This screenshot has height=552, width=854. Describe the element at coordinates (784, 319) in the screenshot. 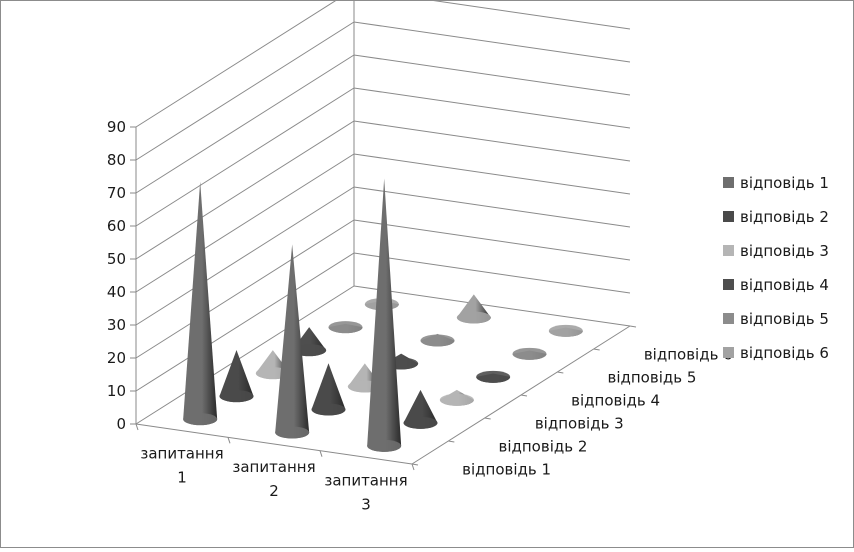

I see `legend-entry: відповідь 5` at that location.